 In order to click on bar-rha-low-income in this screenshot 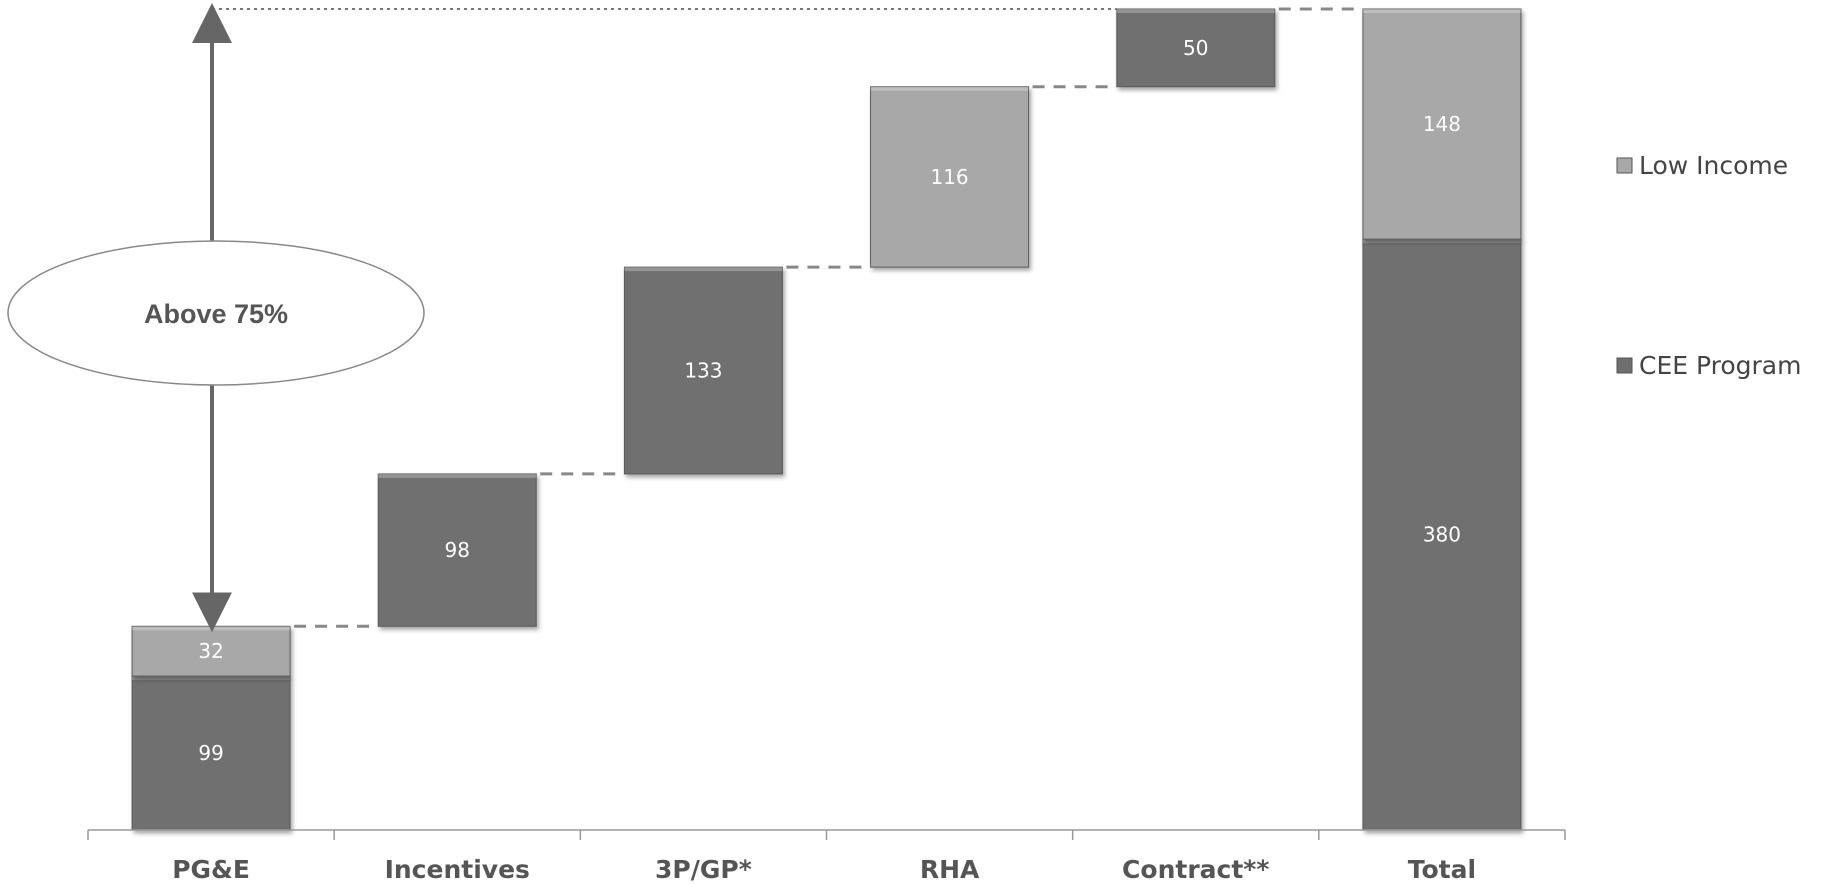, I will do `click(950, 177)`.